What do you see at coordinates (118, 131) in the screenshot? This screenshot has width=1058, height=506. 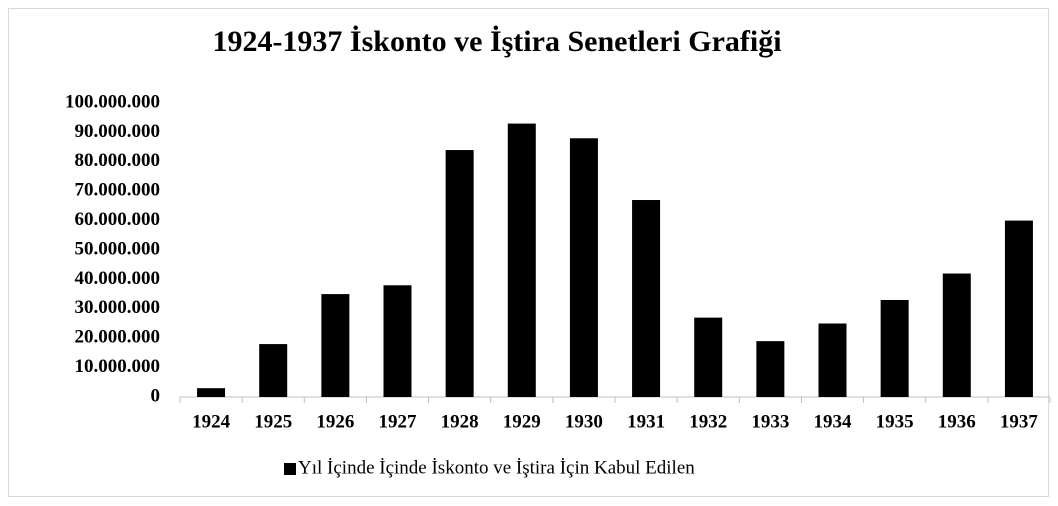 I see `y-tick-label: 90.000.000` at bounding box center [118, 131].